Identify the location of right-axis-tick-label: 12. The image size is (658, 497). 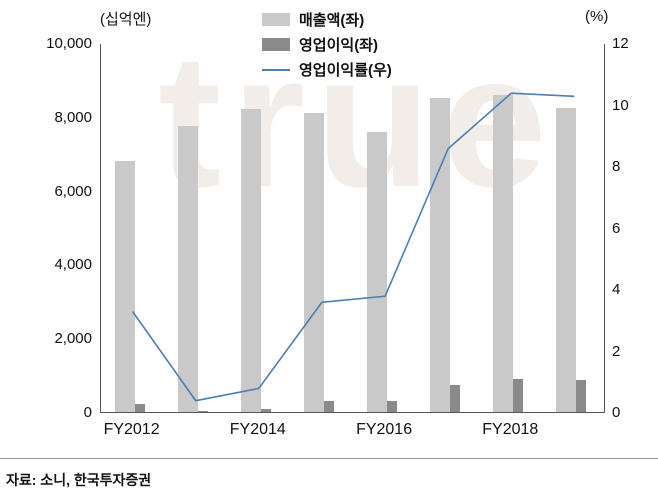
(620, 43).